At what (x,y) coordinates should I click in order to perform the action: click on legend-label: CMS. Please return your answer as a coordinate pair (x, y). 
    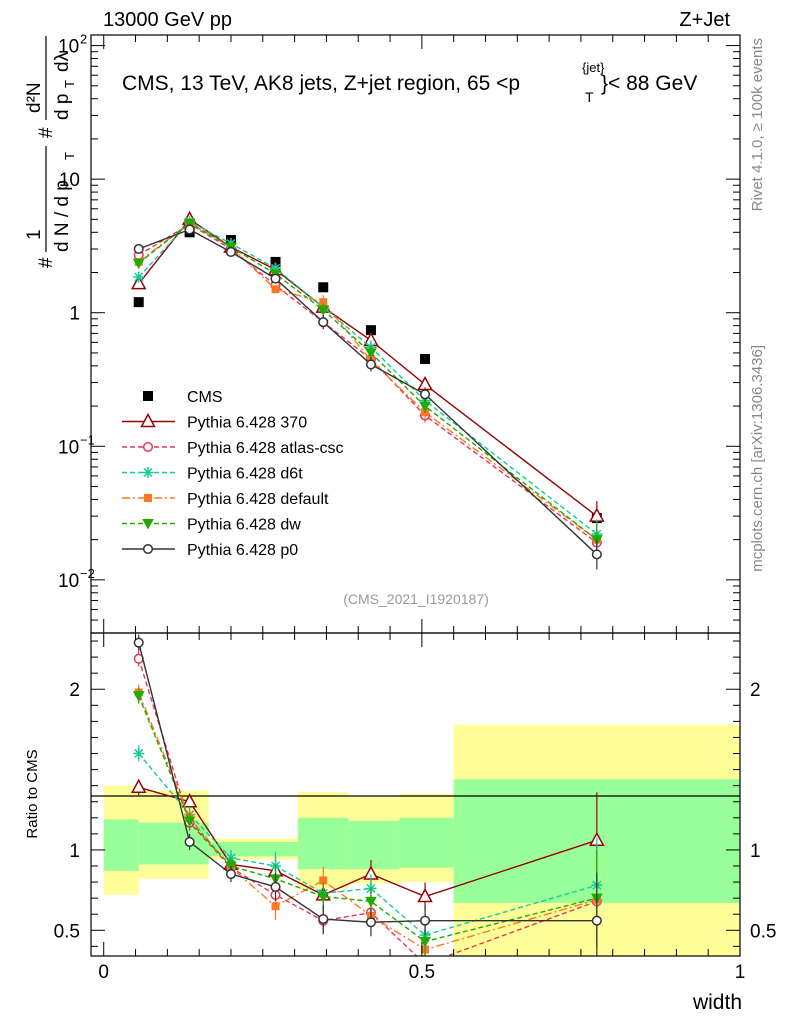
    Looking at the image, I should click on (205, 397).